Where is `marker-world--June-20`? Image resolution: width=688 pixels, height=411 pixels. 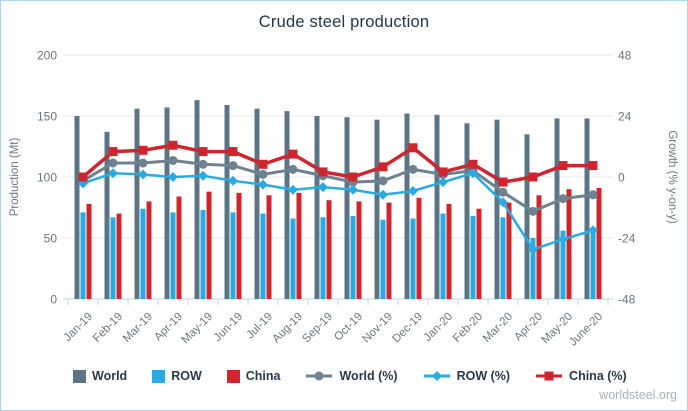 marker-world--June-20 is located at coordinates (593, 195).